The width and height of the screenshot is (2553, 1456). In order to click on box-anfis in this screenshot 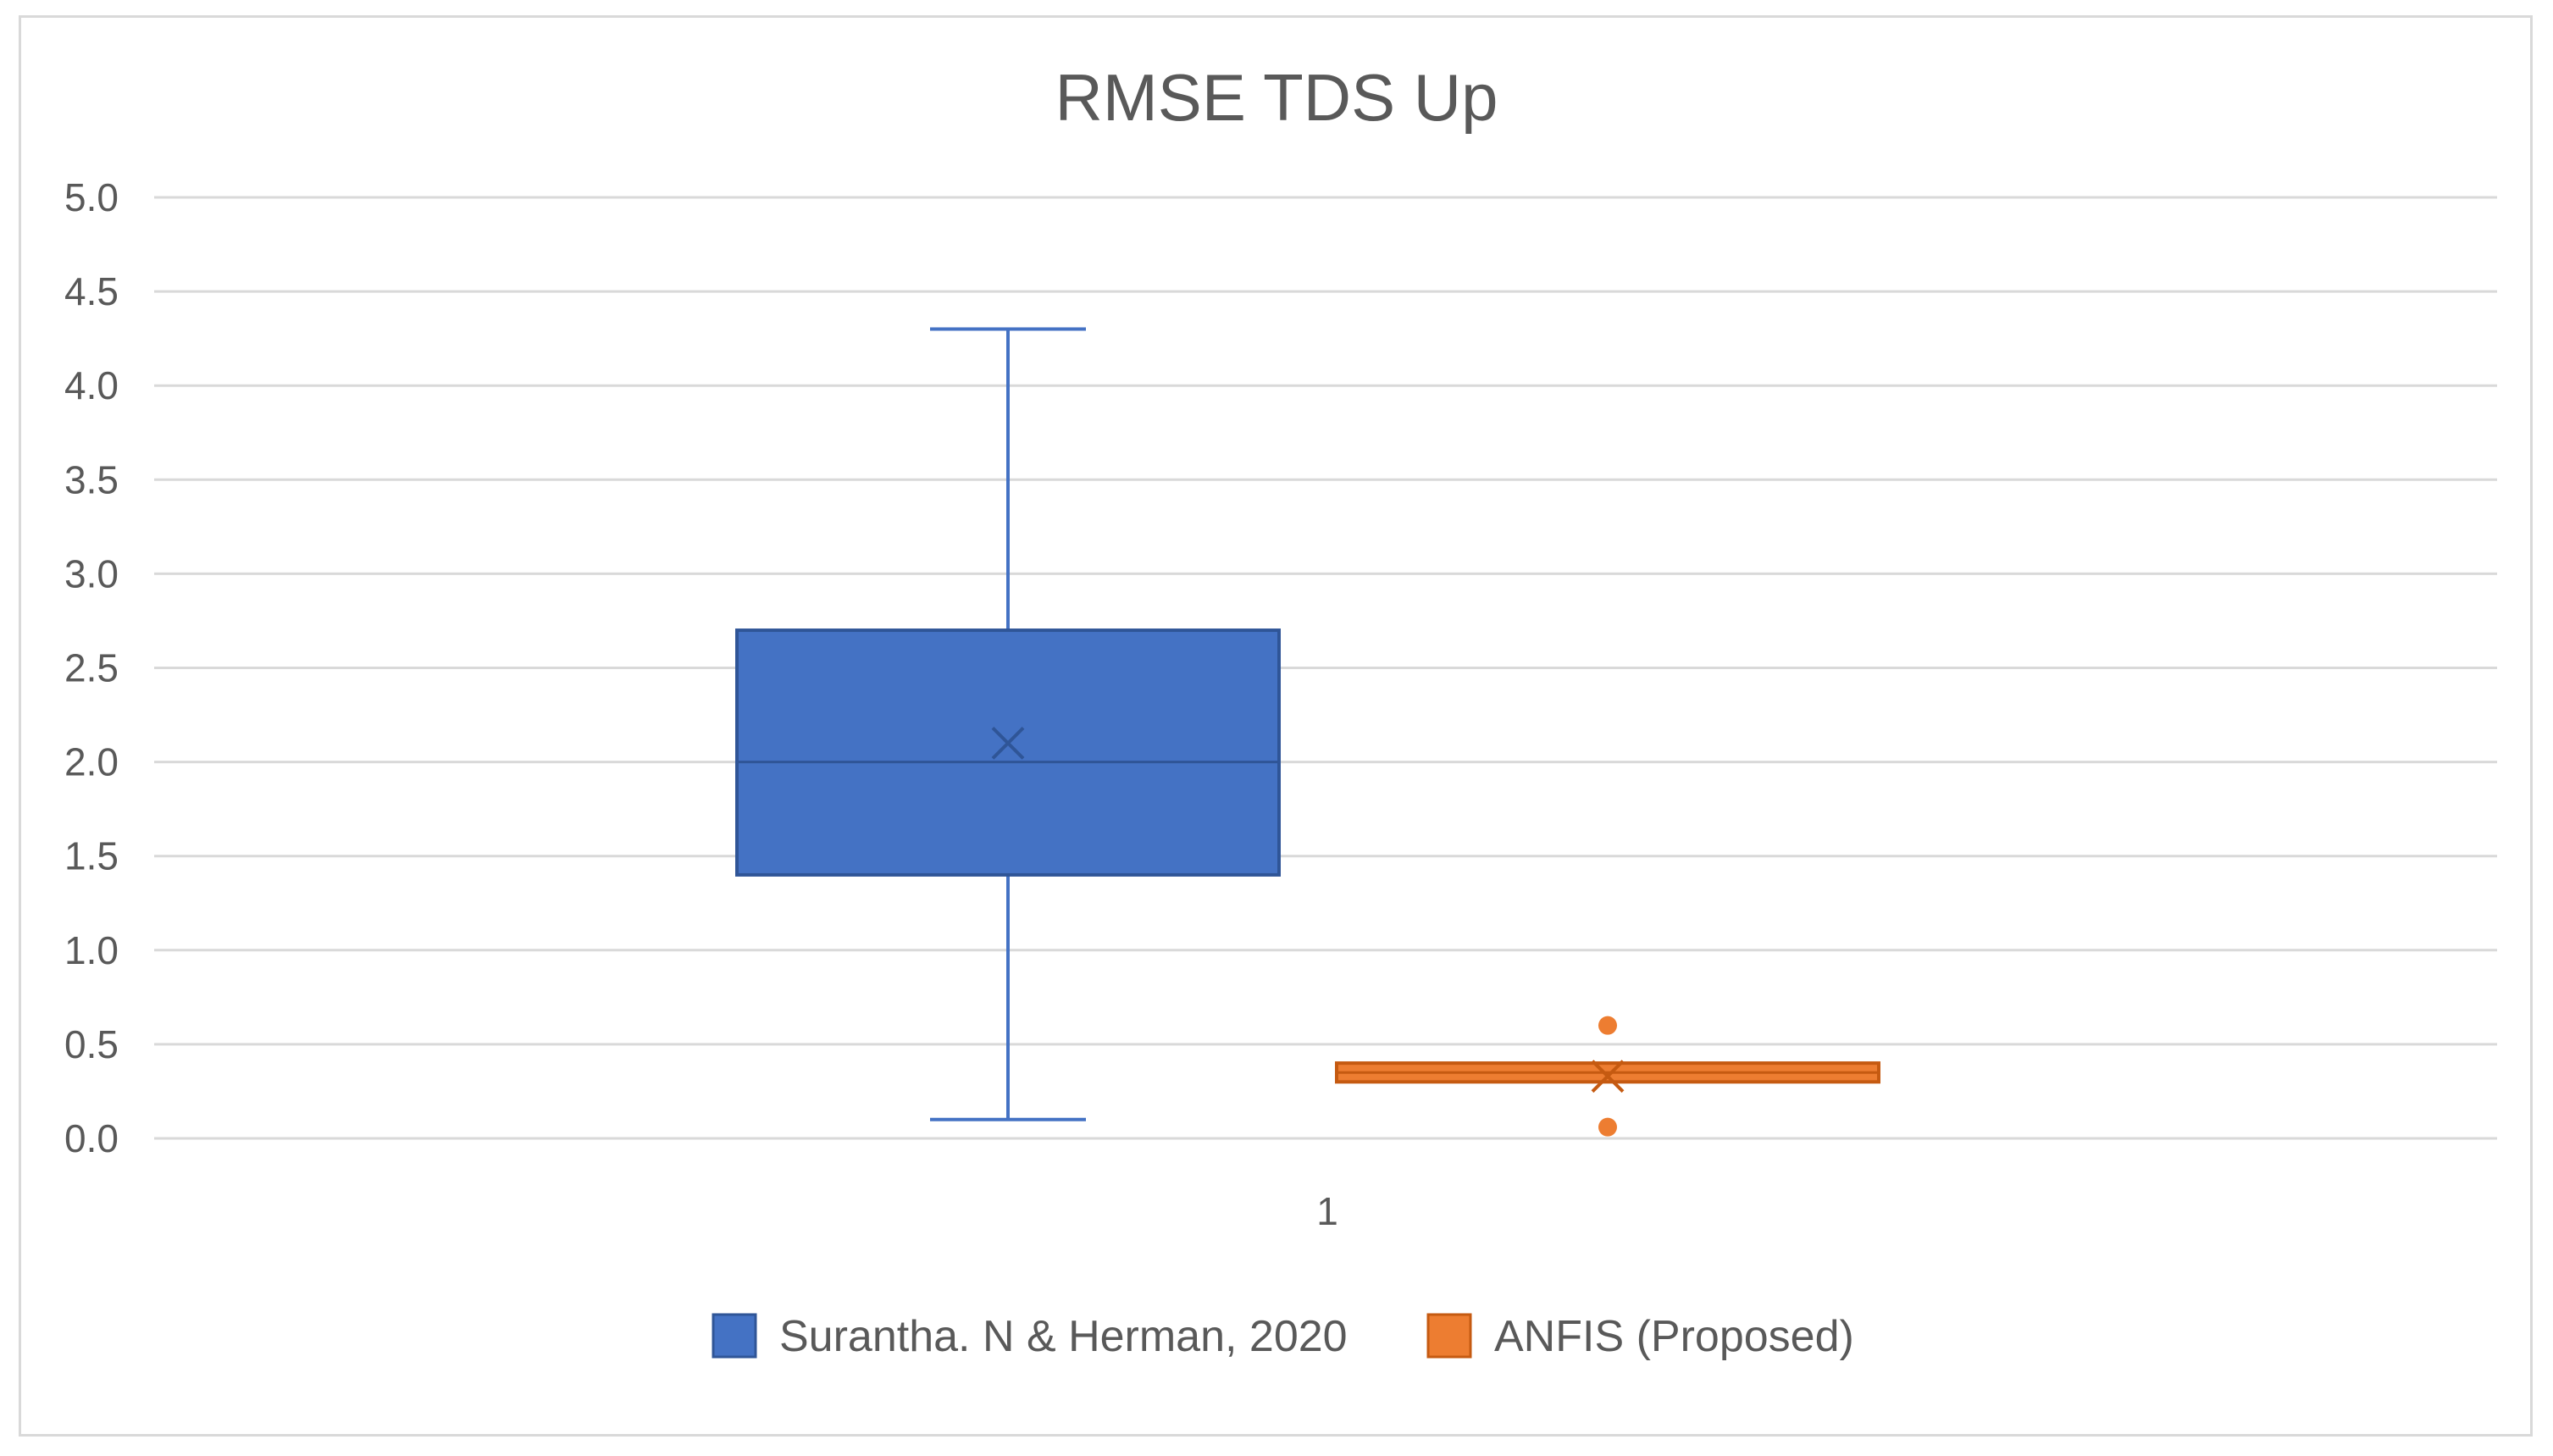, I will do `click(1607, 1076)`.